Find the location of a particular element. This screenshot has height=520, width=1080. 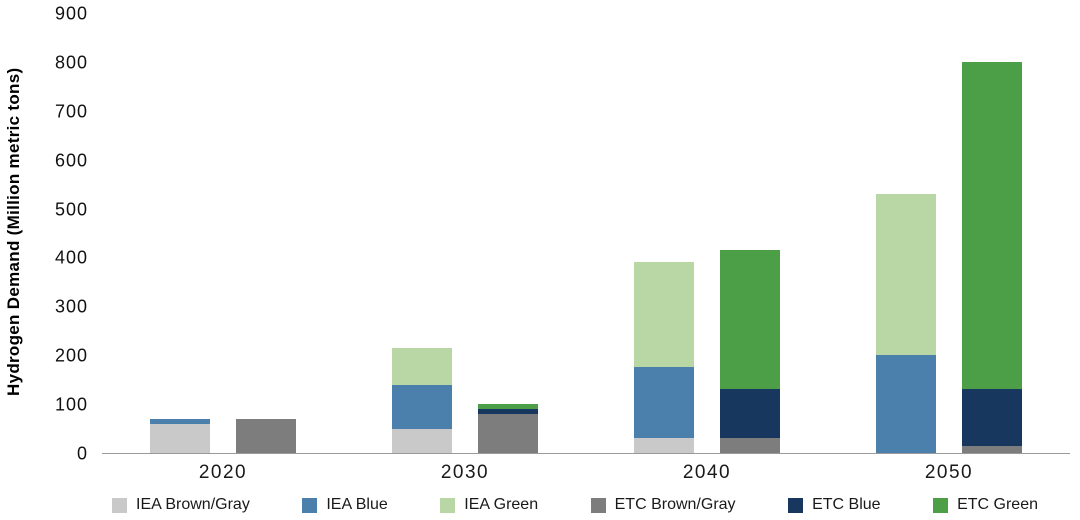

legend-item-iea-brown-gray: IEA Brown/Gray is located at coordinates (181, 505).